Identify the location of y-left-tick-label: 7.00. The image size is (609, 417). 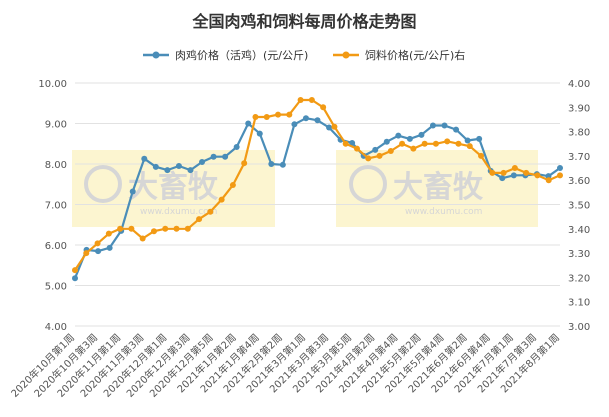
(56, 206).